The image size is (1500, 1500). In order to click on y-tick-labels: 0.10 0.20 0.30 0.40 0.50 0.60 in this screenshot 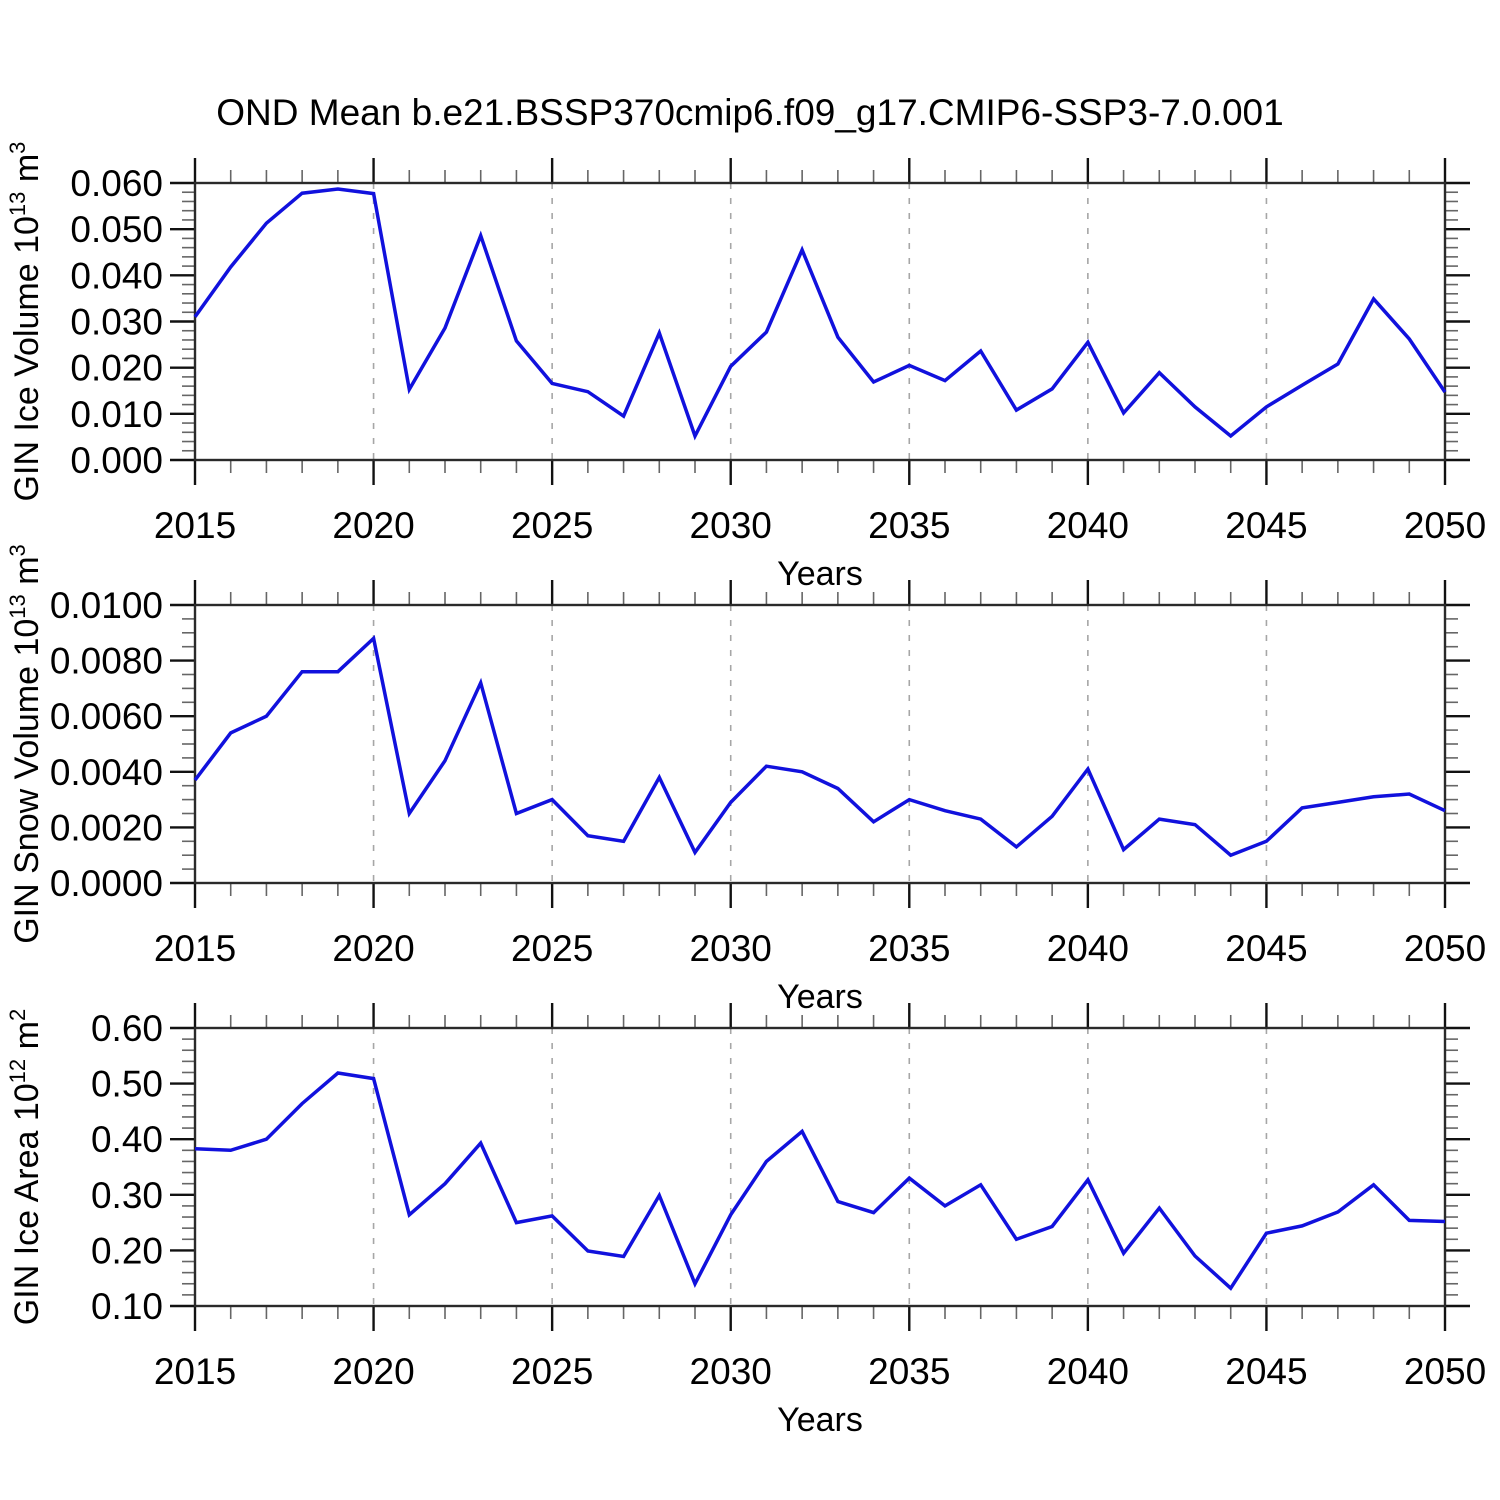, I will do `click(127, 1167)`.